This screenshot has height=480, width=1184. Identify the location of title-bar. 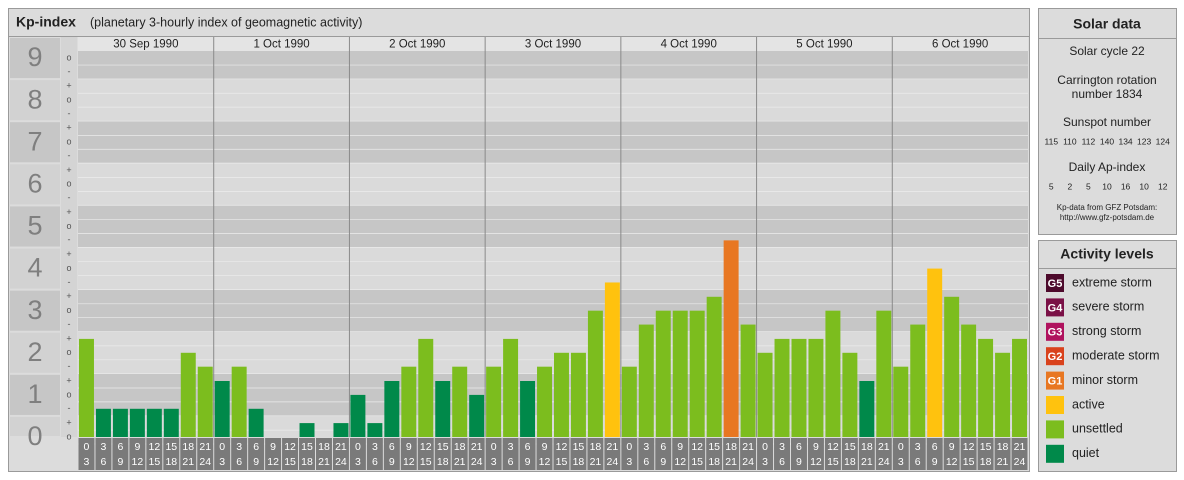
(519, 22).